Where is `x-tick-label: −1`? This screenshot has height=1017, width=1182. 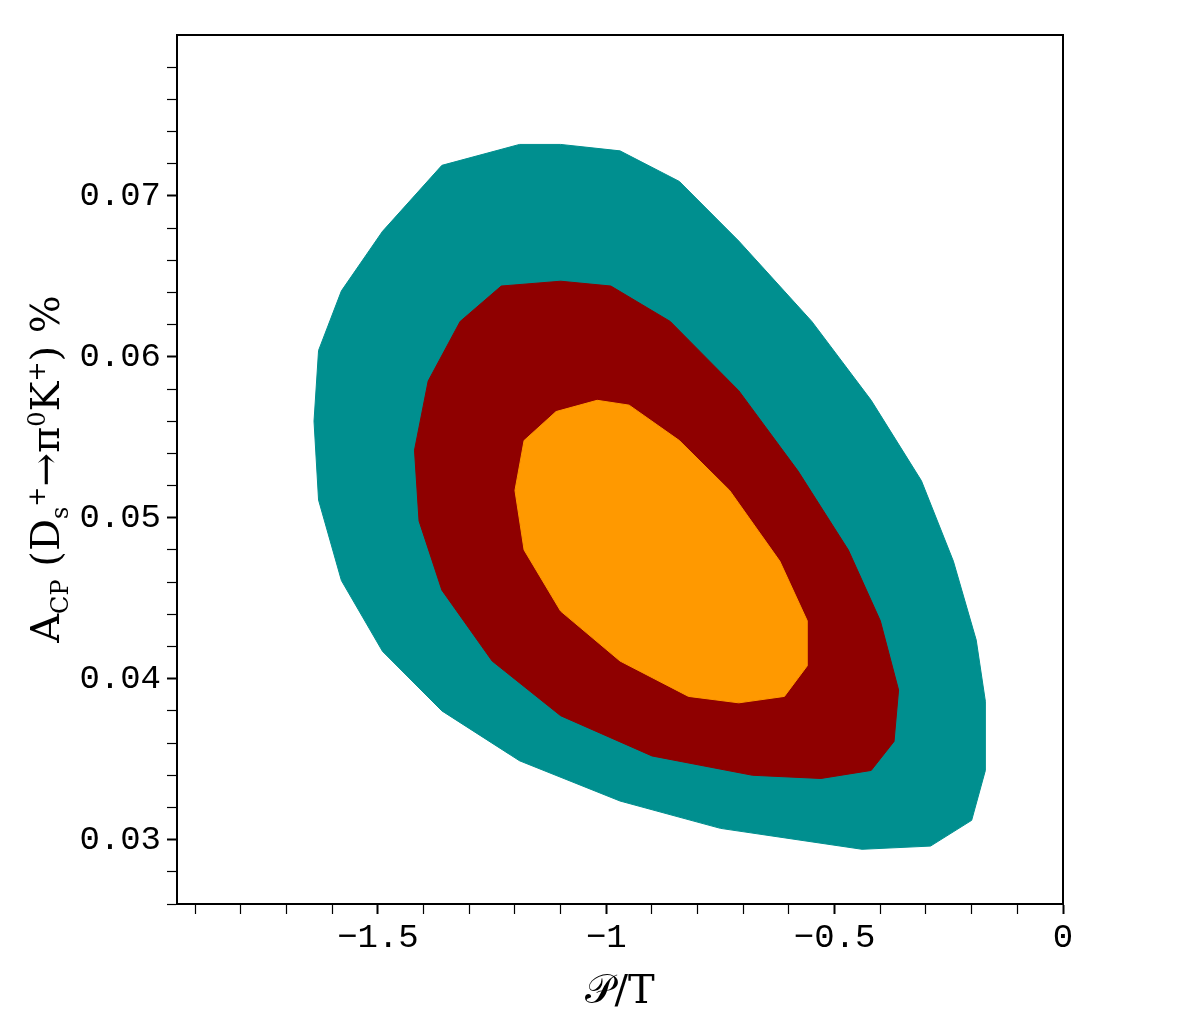
x-tick-label: −1 is located at coordinates (606, 938).